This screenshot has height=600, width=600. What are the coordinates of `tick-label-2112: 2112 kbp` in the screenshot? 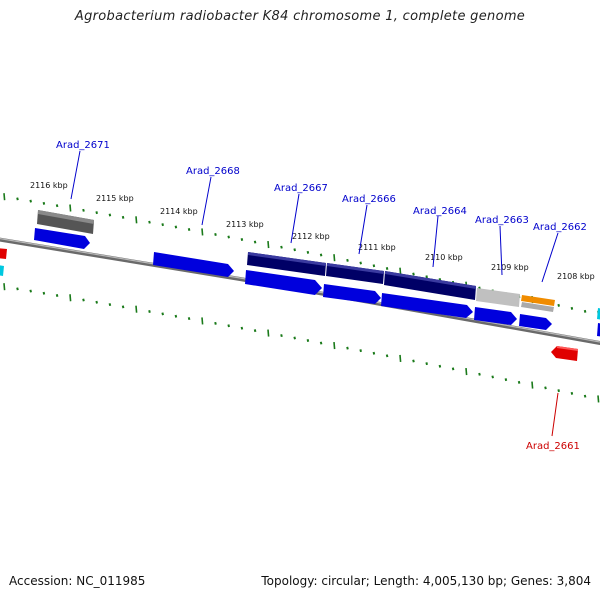 It's located at (311, 236).